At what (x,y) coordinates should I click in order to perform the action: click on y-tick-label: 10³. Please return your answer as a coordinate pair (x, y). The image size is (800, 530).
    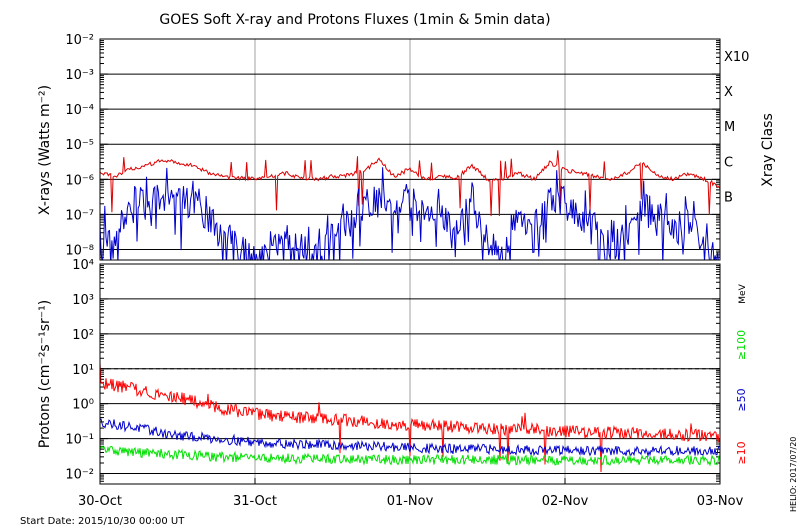
    Looking at the image, I should click on (83, 300).